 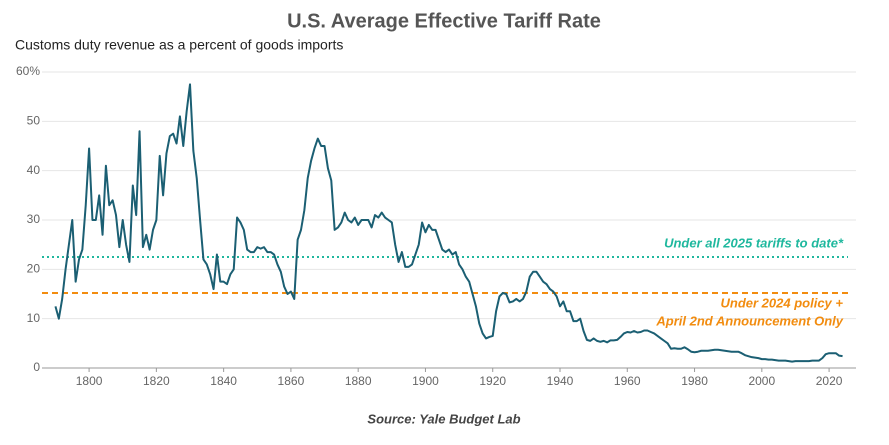 I want to click on x-tick-label: 1860, so click(x=291, y=381).